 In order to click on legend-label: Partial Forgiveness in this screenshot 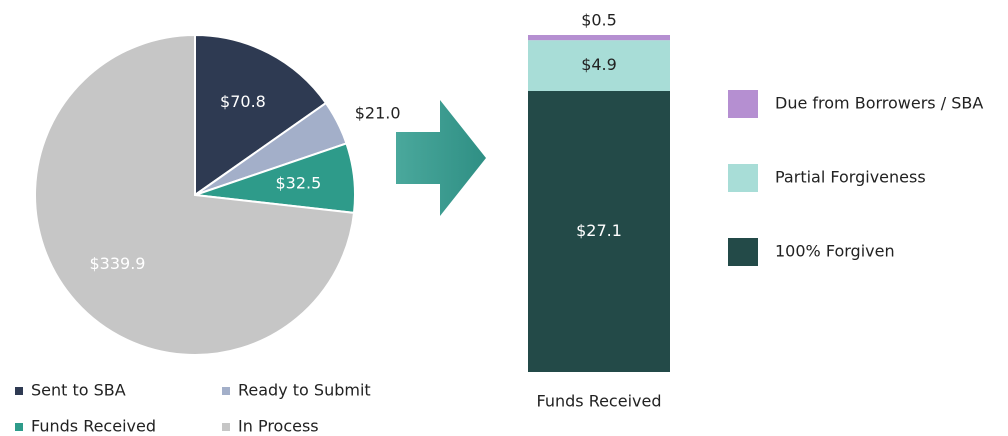, I will do `click(850, 177)`.